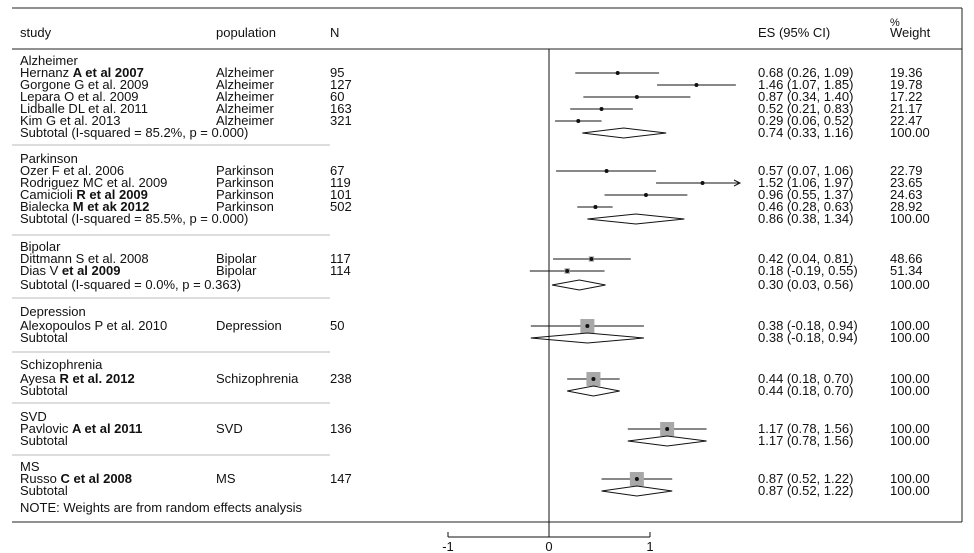  Describe the element at coordinates (337, 96) in the screenshot. I see `study-n: 60` at that location.